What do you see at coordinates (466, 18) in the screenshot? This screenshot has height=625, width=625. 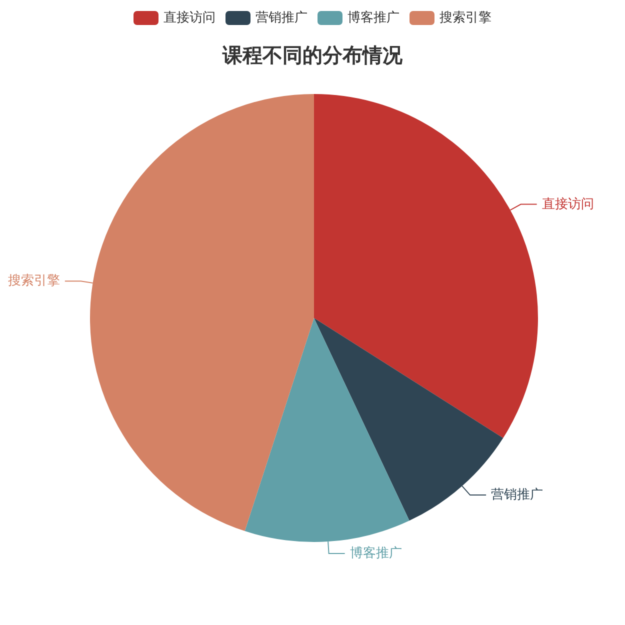 I see `legend-label: 搜索引擎` at bounding box center [466, 18].